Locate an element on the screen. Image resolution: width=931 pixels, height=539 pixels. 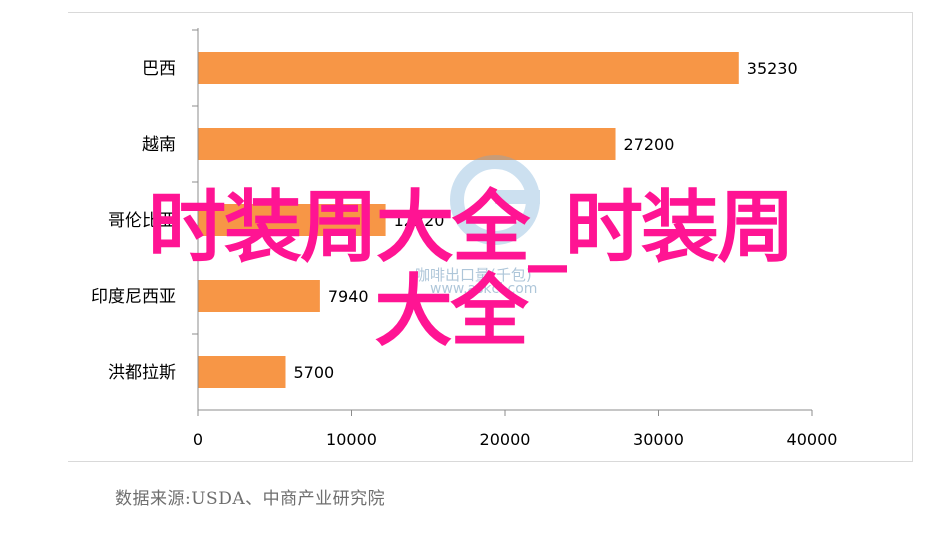
frame-top-line is located at coordinates (490, 12).